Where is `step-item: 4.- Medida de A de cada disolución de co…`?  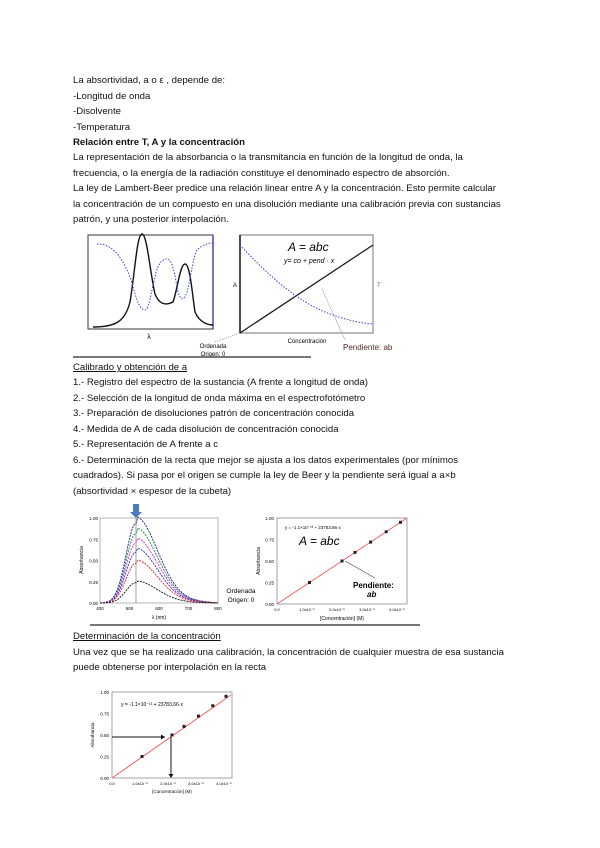 step-item: 4.- Medida de A de cada disolución de co… is located at coordinates (206, 429).